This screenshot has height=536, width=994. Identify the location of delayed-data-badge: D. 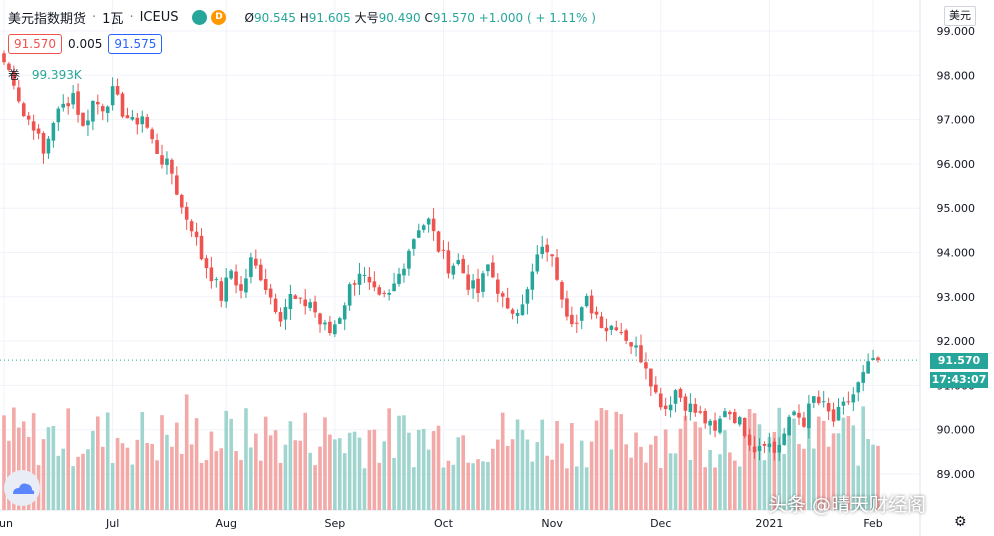
(219, 17).